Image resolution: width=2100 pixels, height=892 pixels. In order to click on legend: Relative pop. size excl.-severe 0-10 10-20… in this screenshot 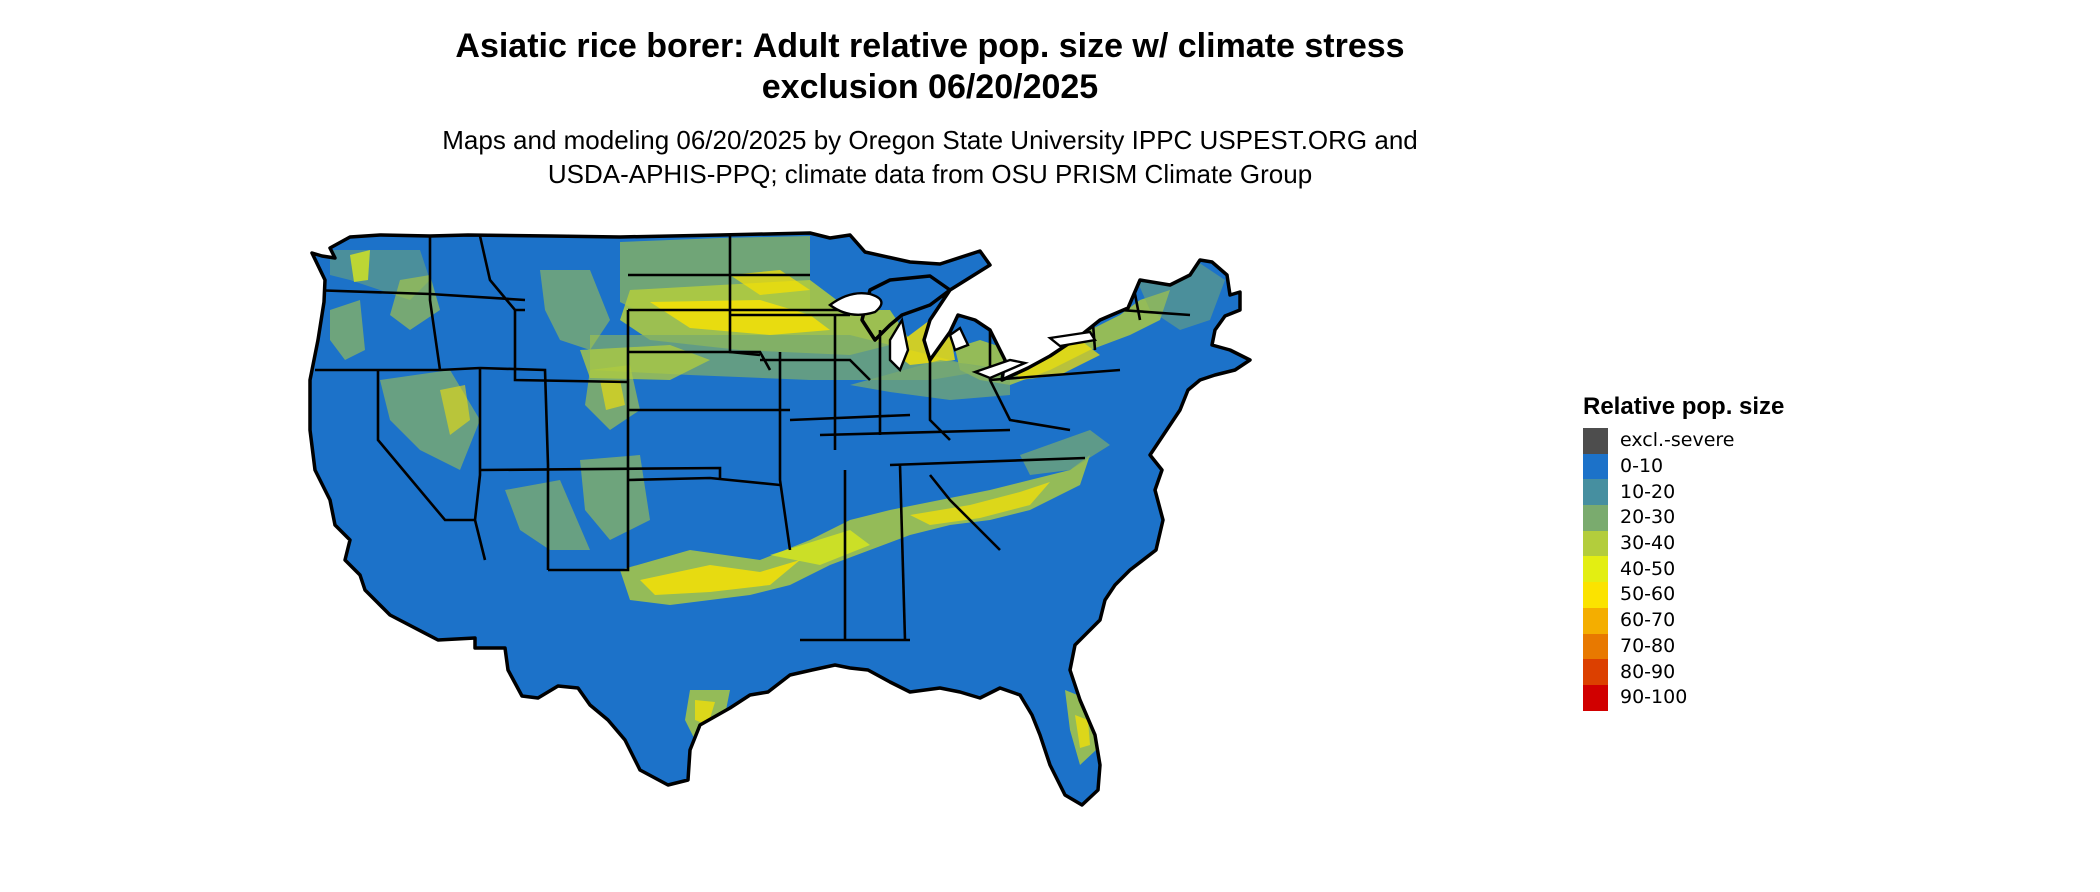, I will do `click(1733, 551)`.